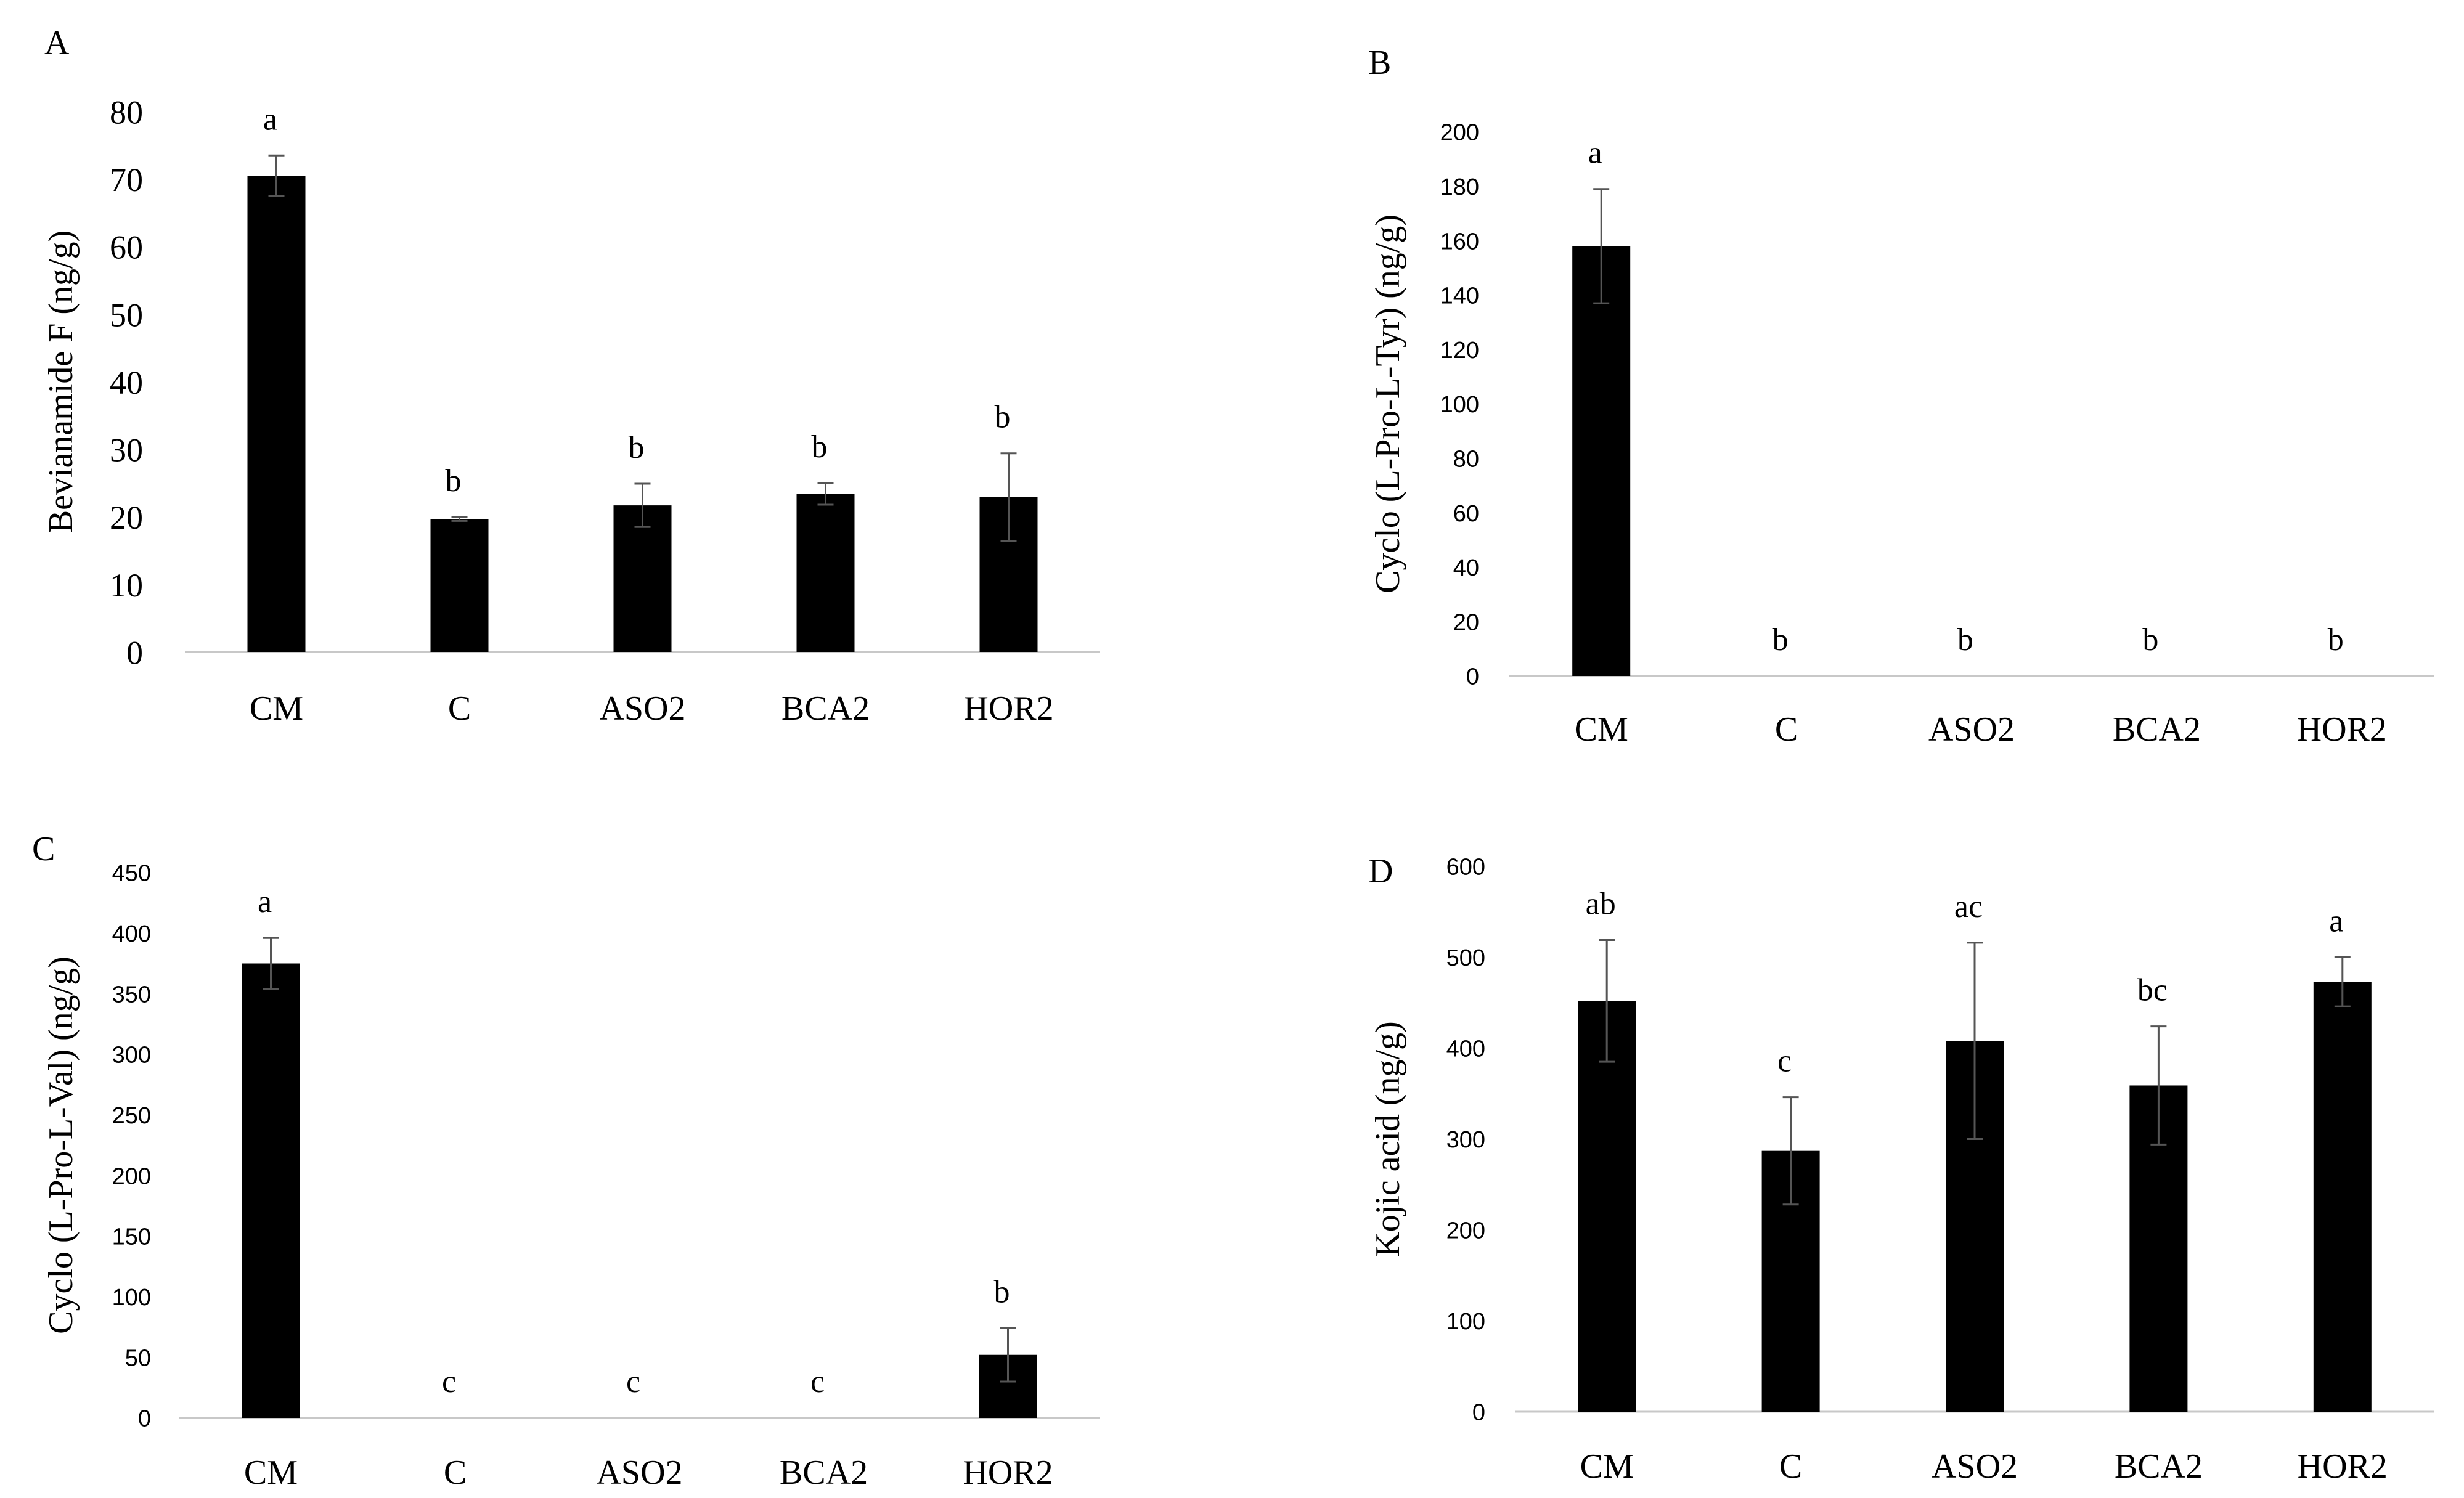 The width and height of the screenshot is (2464, 1498). What do you see at coordinates (2157, 729) in the screenshot?
I see `x-category-label-b: BCA2` at bounding box center [2157, 729].